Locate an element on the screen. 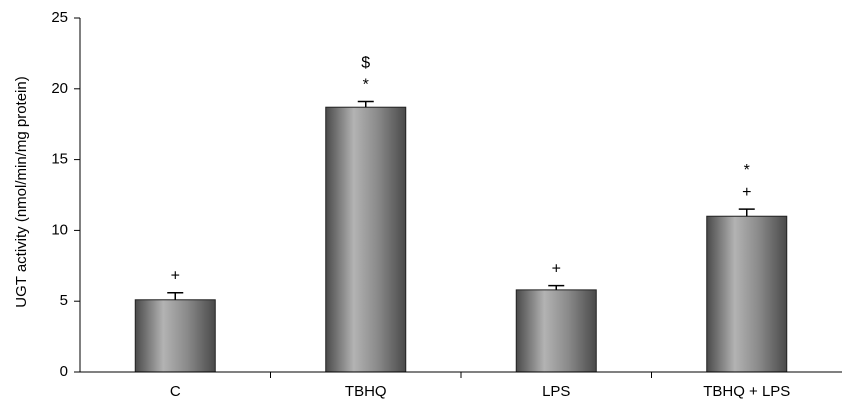  y-axis-label: UGT activity (nmol/min/mg protein) is located at coordinates (21, 191).